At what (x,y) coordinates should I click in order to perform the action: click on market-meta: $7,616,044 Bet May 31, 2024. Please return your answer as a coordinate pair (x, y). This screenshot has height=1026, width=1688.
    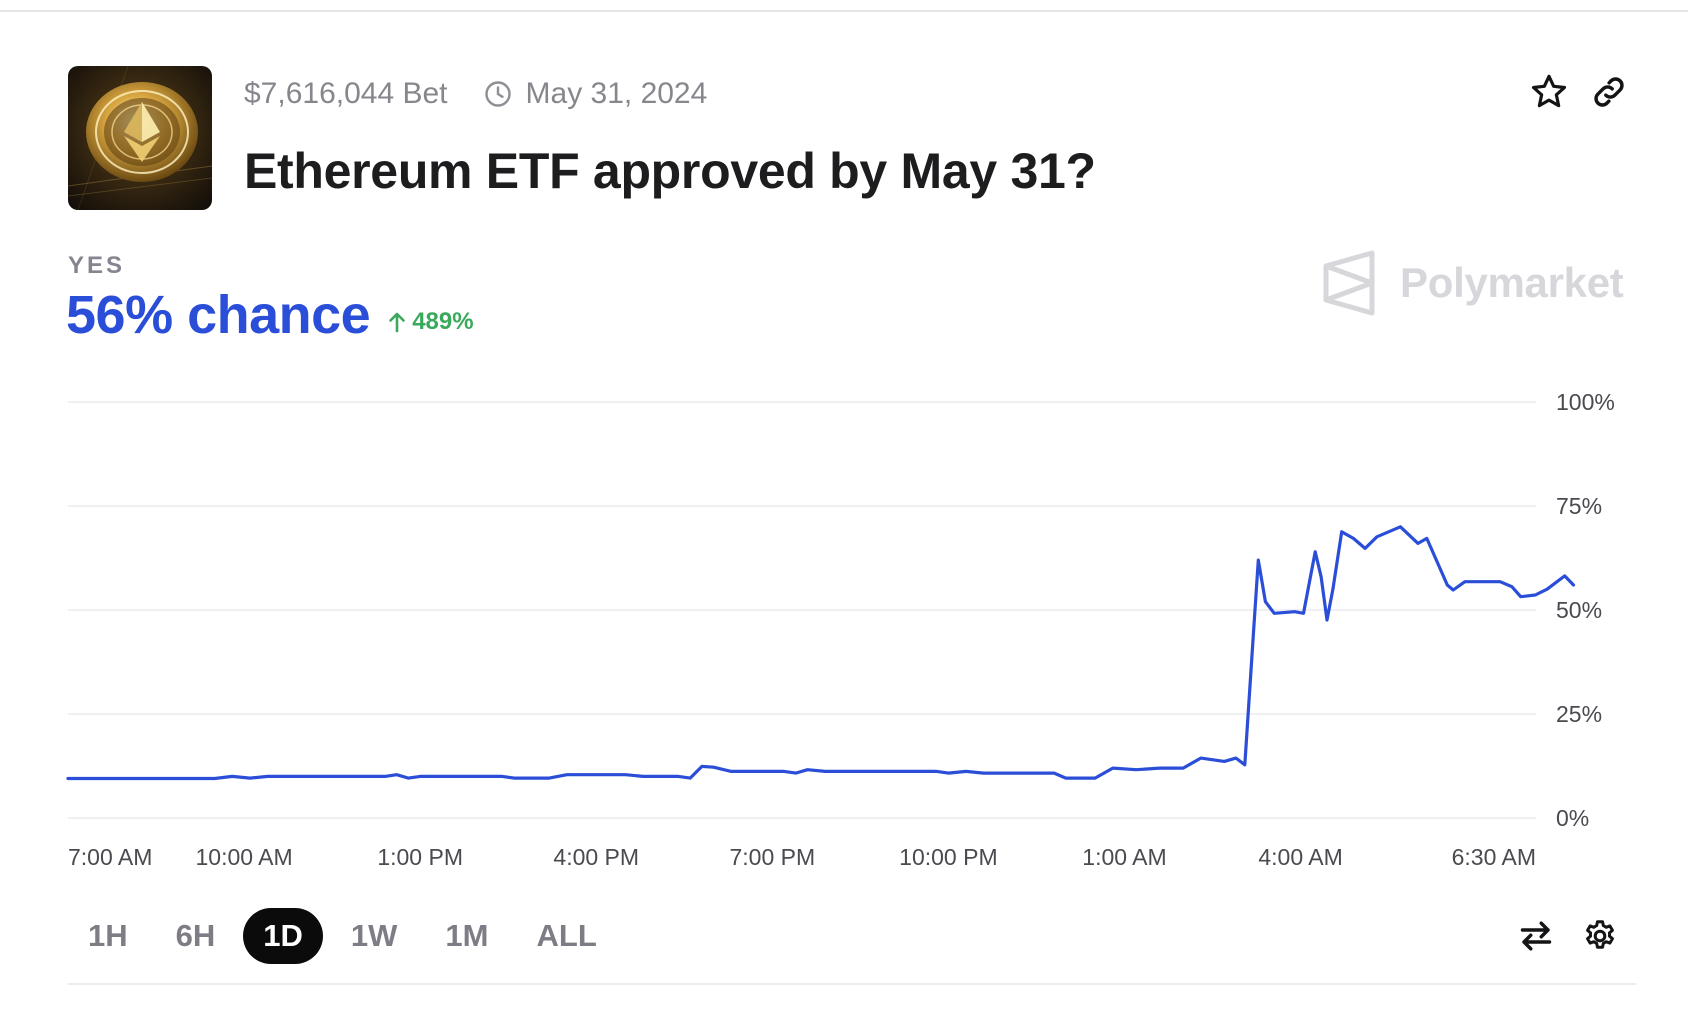
    Looking at the image, I should click on (475, 94).